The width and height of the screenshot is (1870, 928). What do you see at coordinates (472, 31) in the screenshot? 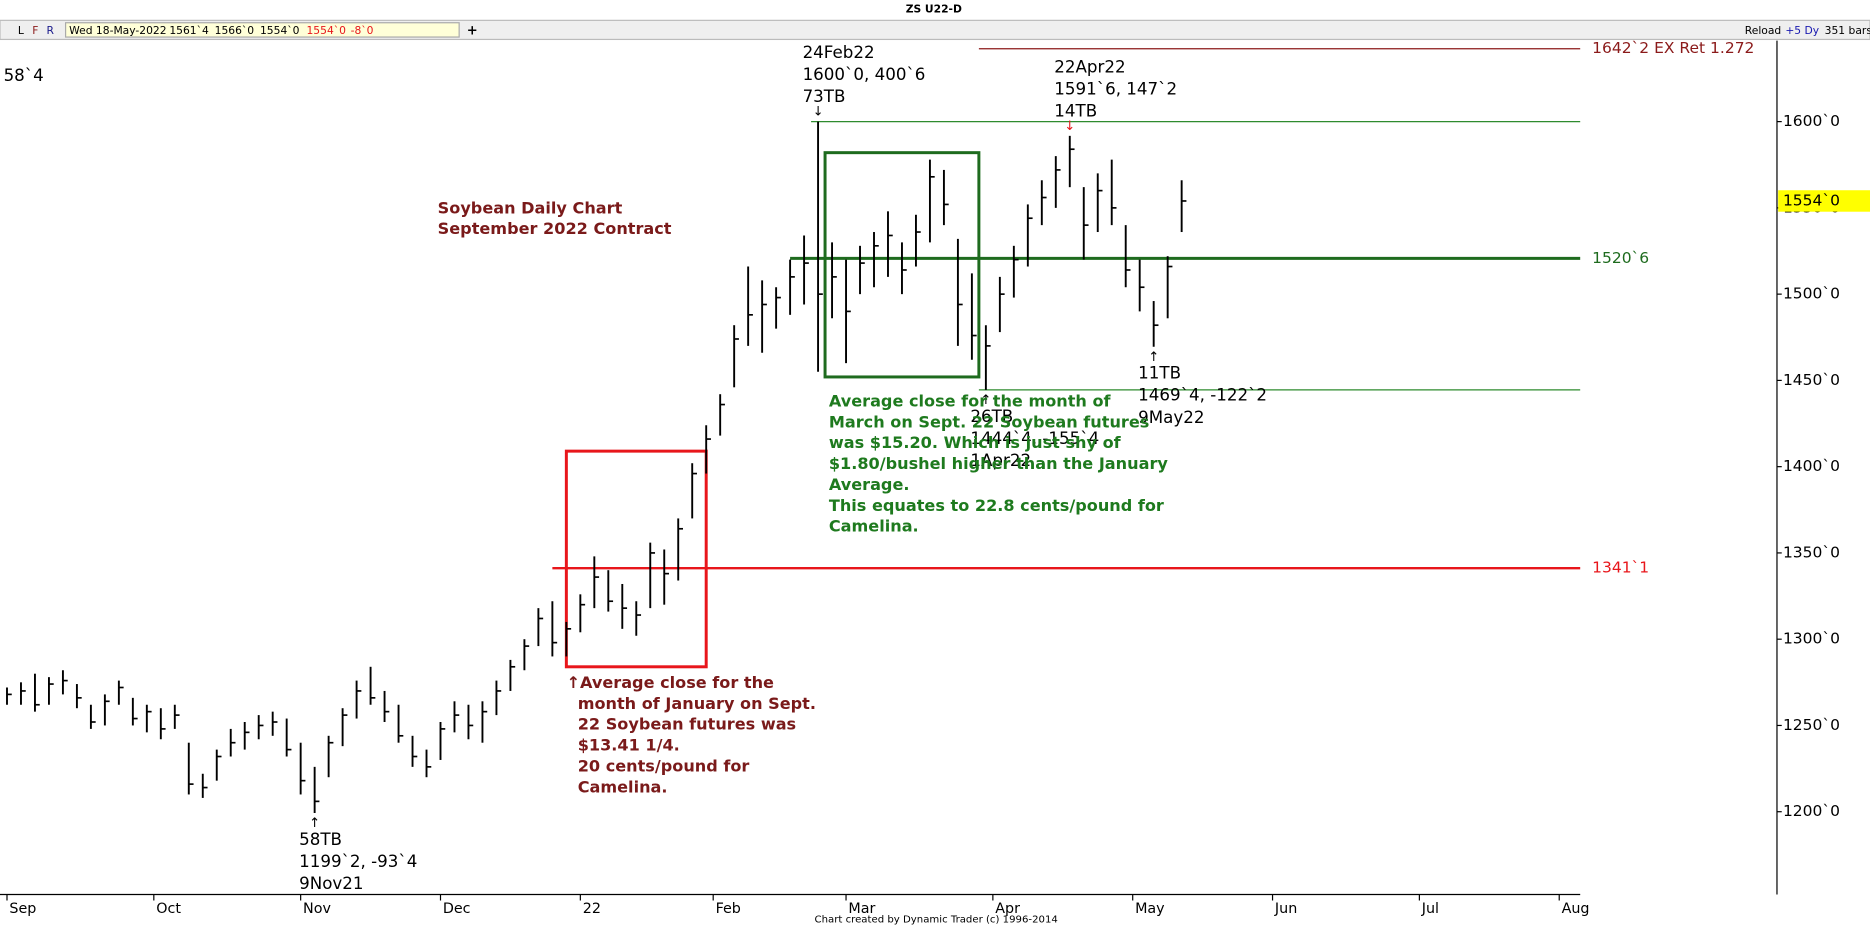
I see `add-button: +` at bounding box center [472, 31].